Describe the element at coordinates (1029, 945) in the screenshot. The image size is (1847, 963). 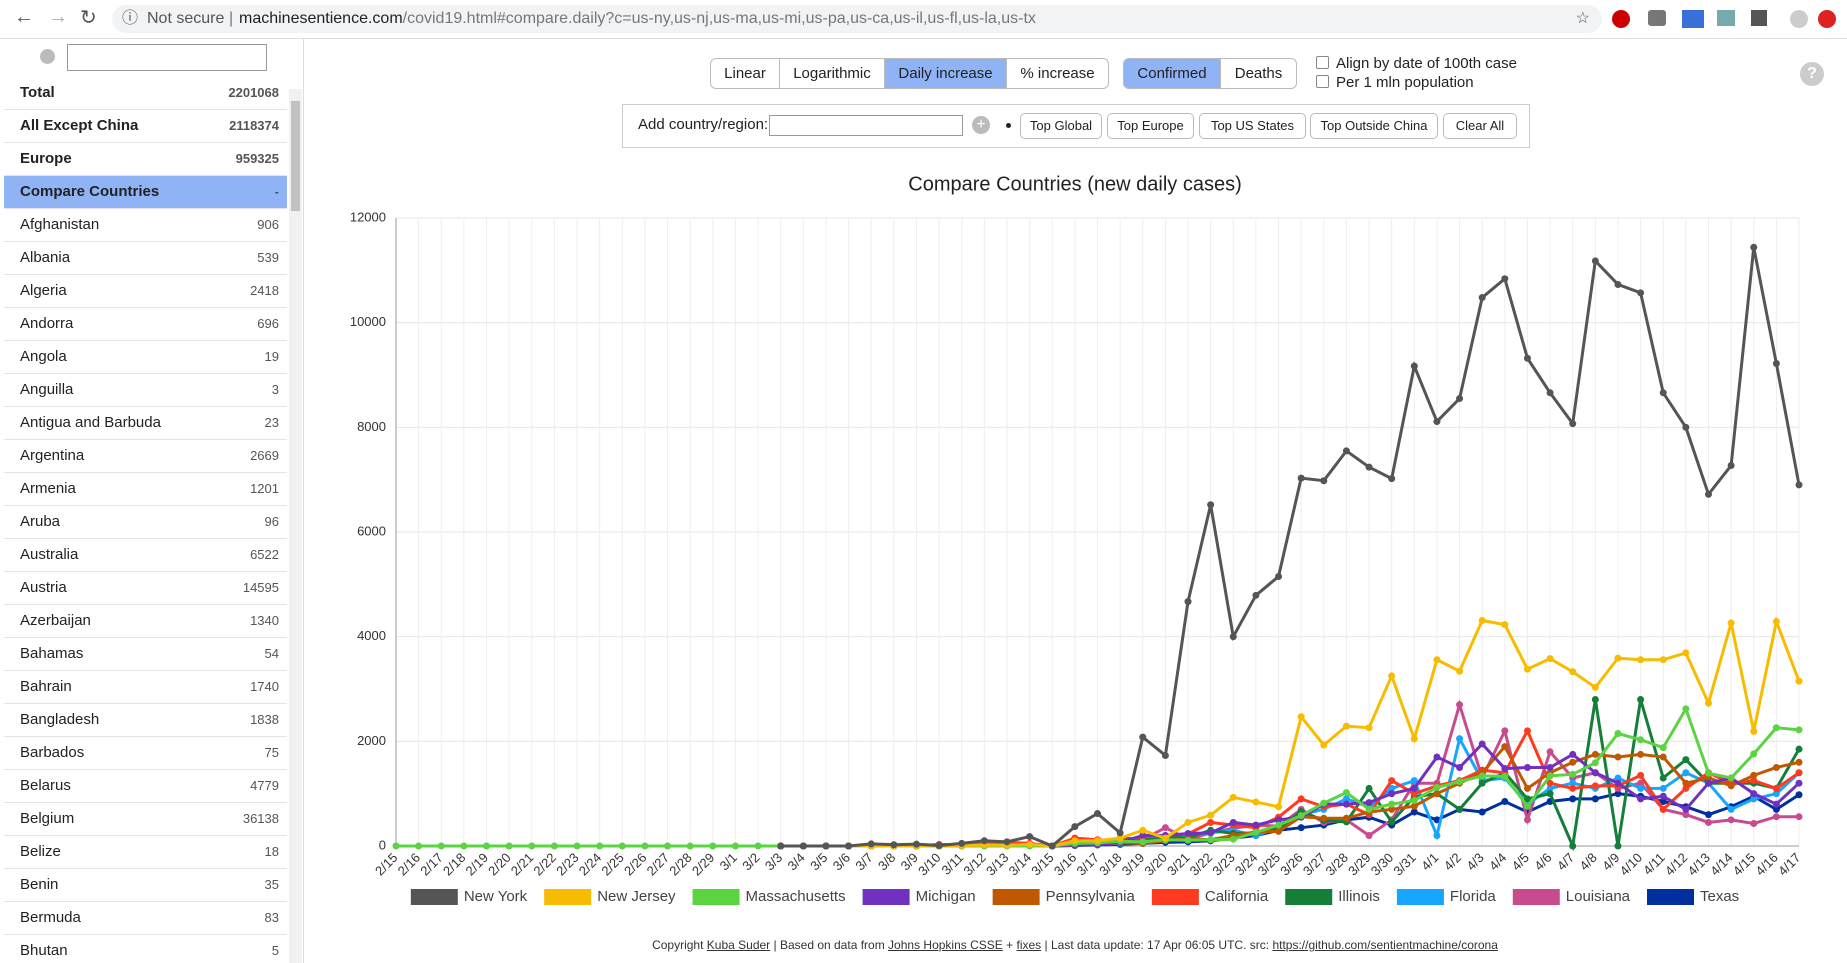
I see `fixes-link: fixes` at that location.